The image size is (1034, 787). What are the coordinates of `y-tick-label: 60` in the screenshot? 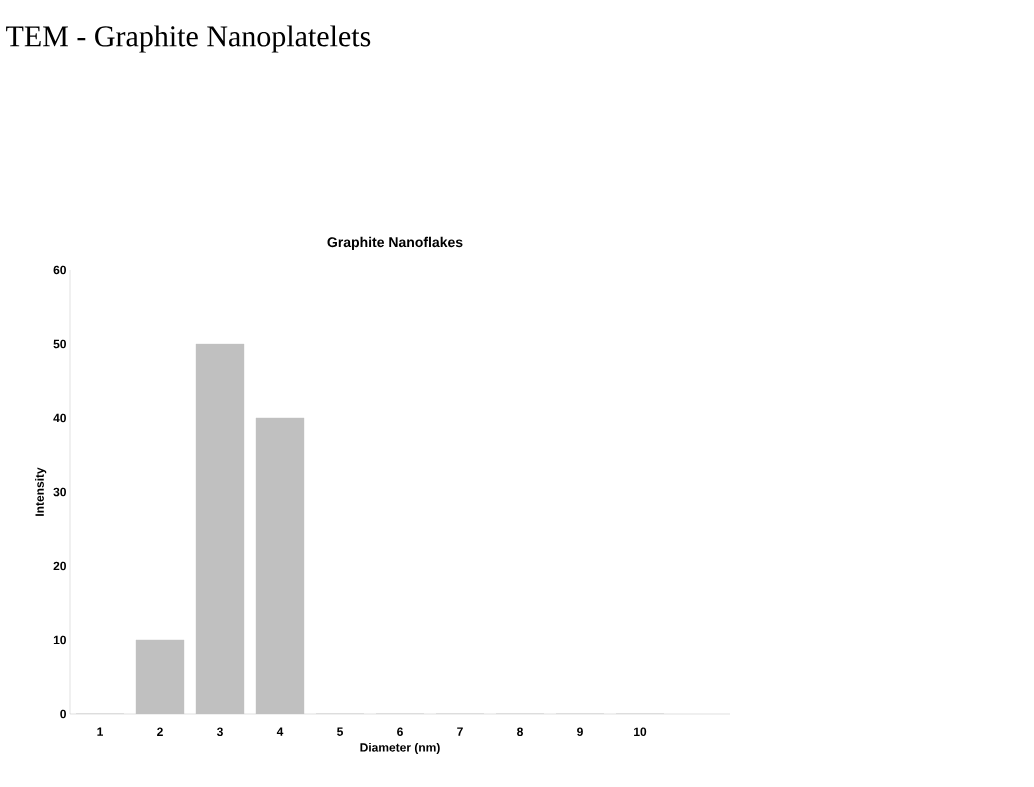 It's located at (59, 270).